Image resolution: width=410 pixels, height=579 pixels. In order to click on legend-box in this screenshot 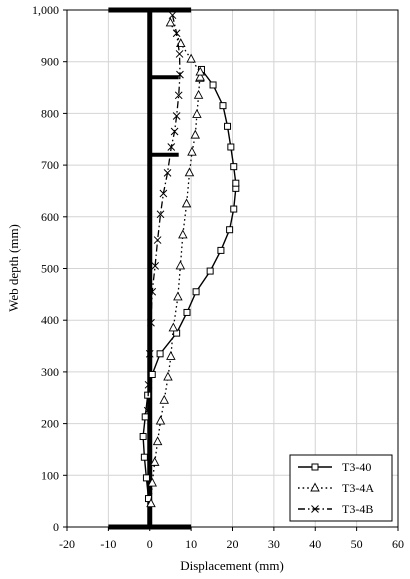, I will do `click(341, 488)`.